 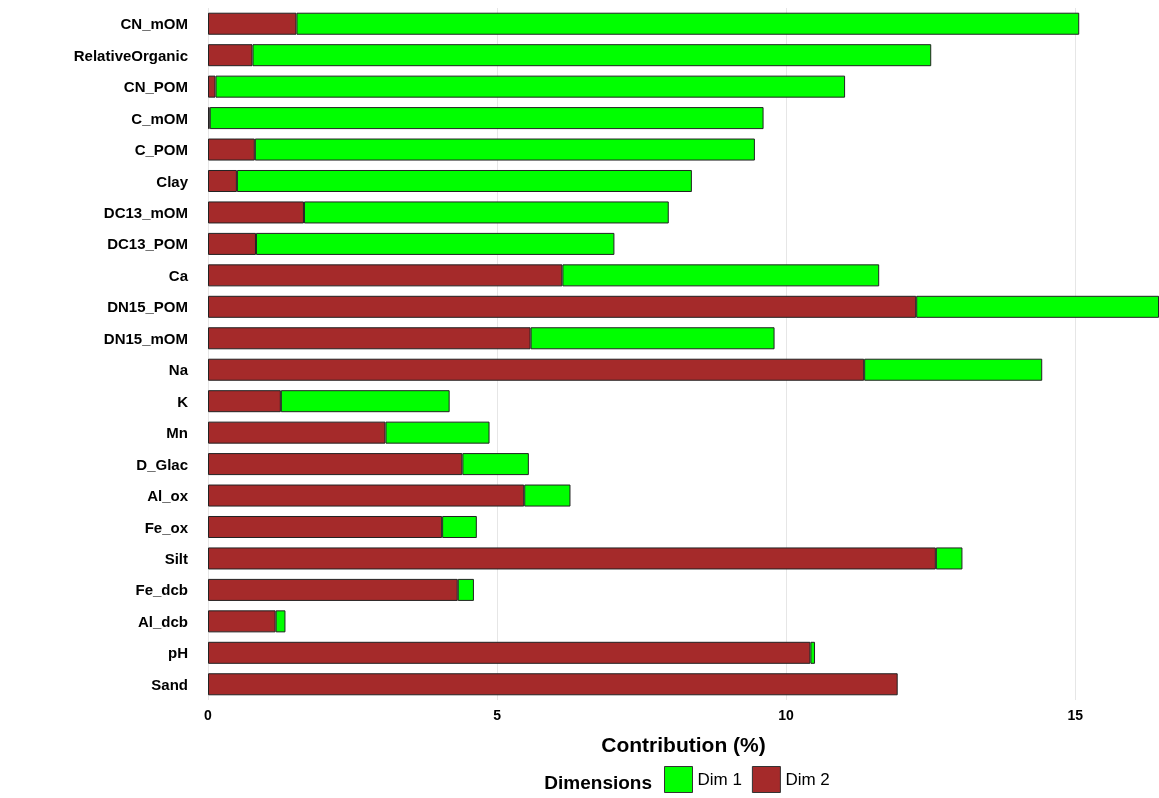 I want to click on y-tick-label: C_mOM, so click(x=159, y=118).